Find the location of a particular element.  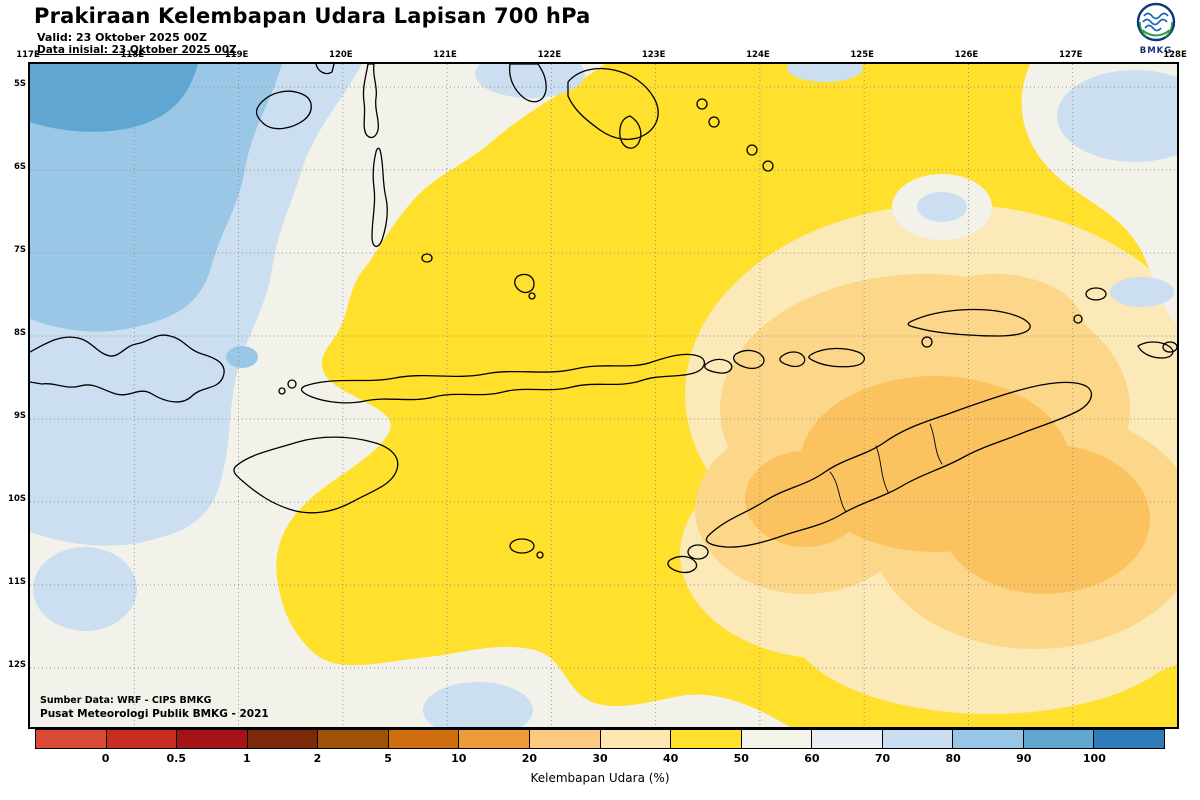

island-pantar is located at coordinates (792, 359).